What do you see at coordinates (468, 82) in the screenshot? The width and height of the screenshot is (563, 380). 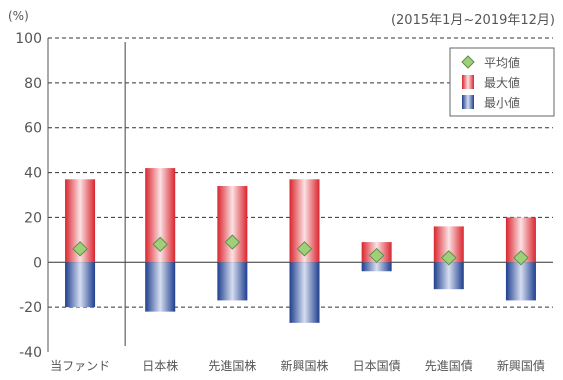 I see `legend-max-swatch` at bounding box center [468, 82].